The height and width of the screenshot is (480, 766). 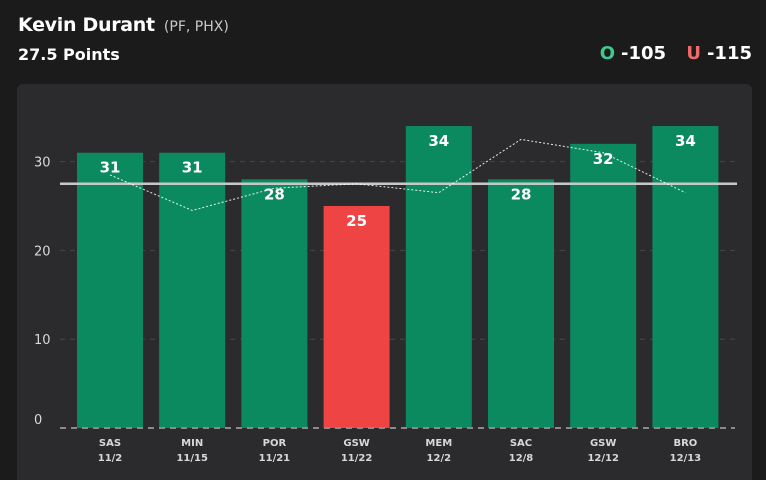 What do you see at coordinates (356, 221) in the screenshot?
I see `bar-value-label: 25` at bounding box center [356, 221].